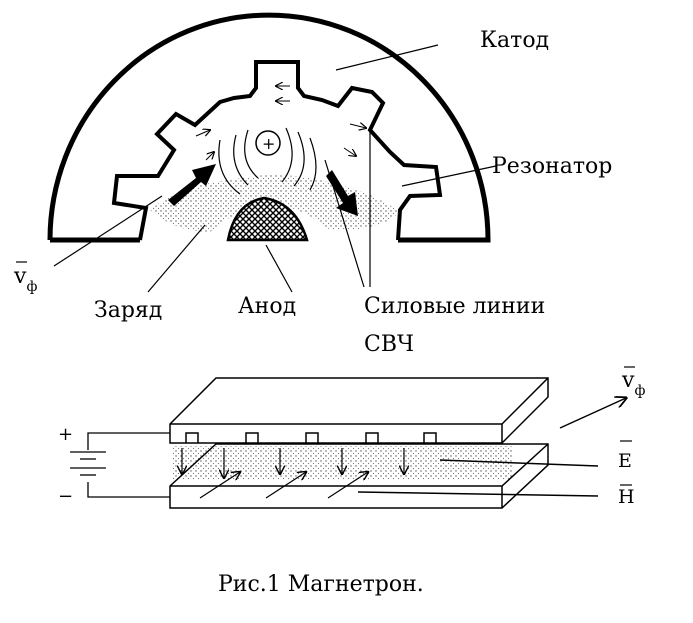 The height and width of the screenshot is (623, 693). What do you see at coordinates (311, 437) in the screenshot?
I see `top-plate-teeth` at bounding box center [311, 437].